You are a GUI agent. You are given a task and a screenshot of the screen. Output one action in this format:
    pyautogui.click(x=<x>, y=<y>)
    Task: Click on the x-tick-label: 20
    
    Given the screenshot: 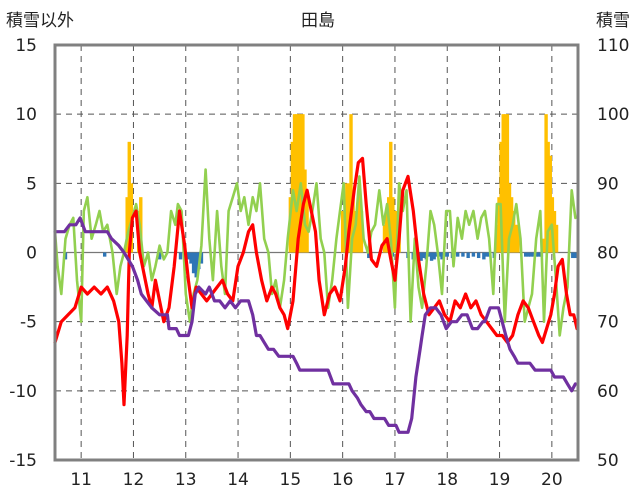 What is the action you would take?
    pyautogui.click(x=552, y=480)
    